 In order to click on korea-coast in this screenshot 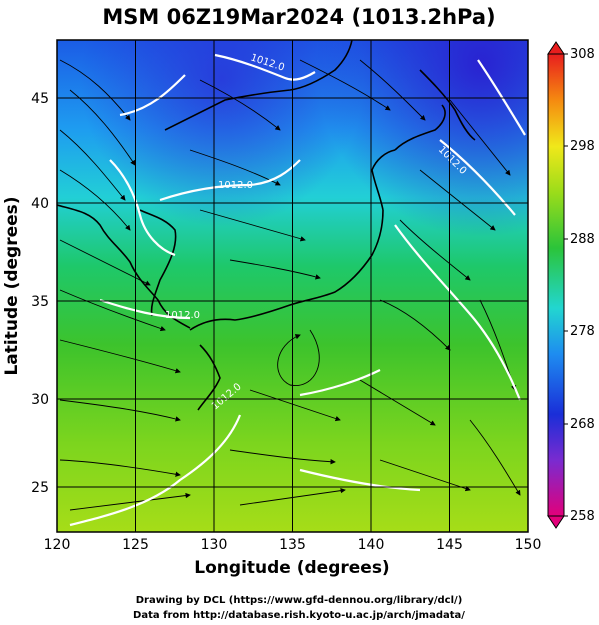, I will do `click(124, 266)`.